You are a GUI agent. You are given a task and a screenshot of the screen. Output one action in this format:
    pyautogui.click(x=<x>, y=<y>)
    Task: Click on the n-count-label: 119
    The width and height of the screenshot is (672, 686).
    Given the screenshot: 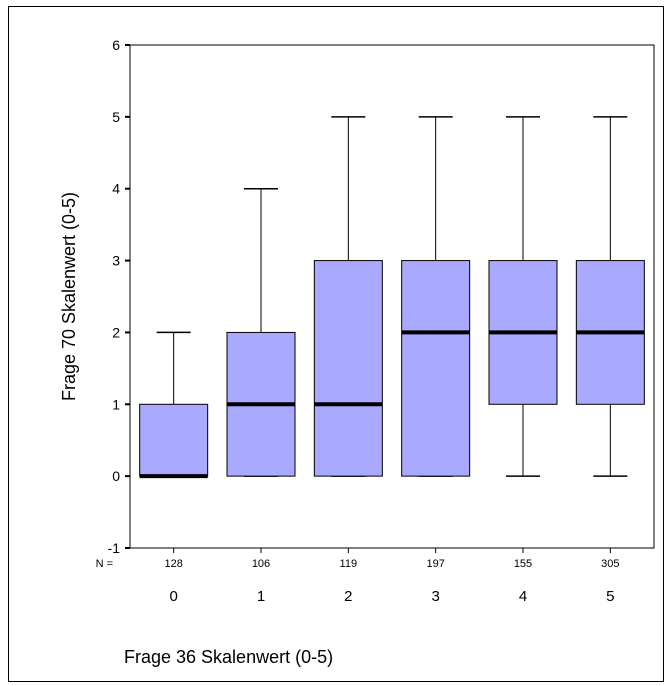 What is the action you would take?
    pyautogui.click(x=349, y=564)
    